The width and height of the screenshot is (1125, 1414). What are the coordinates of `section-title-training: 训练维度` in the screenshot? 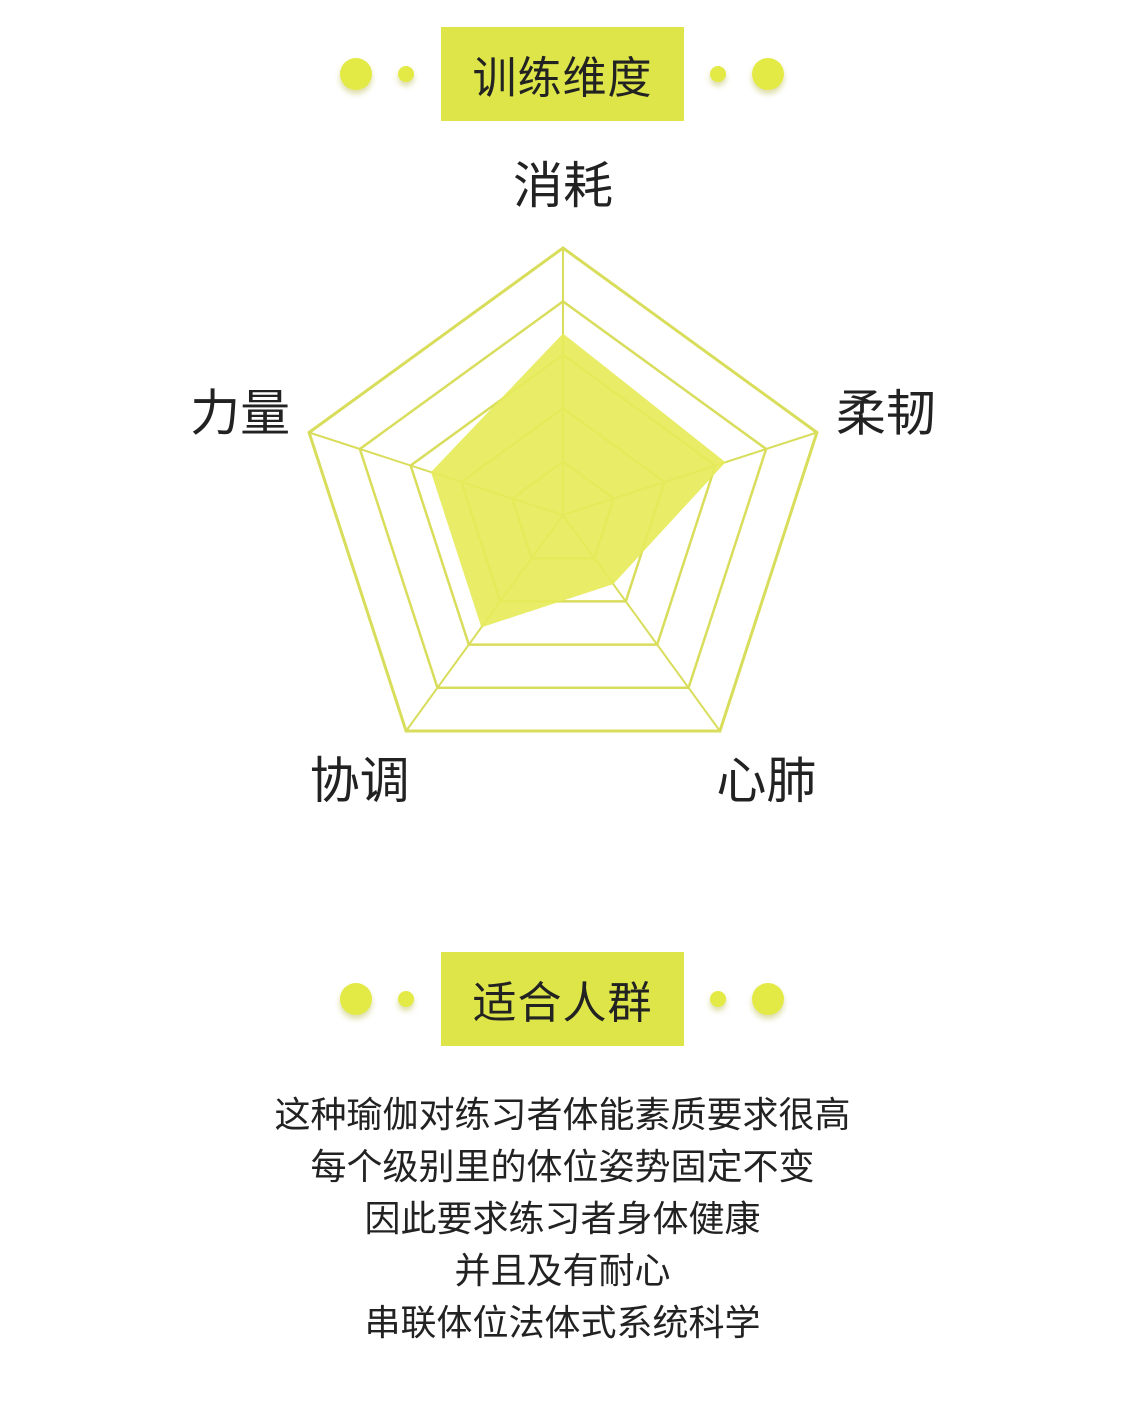 It's located at (562, 74).